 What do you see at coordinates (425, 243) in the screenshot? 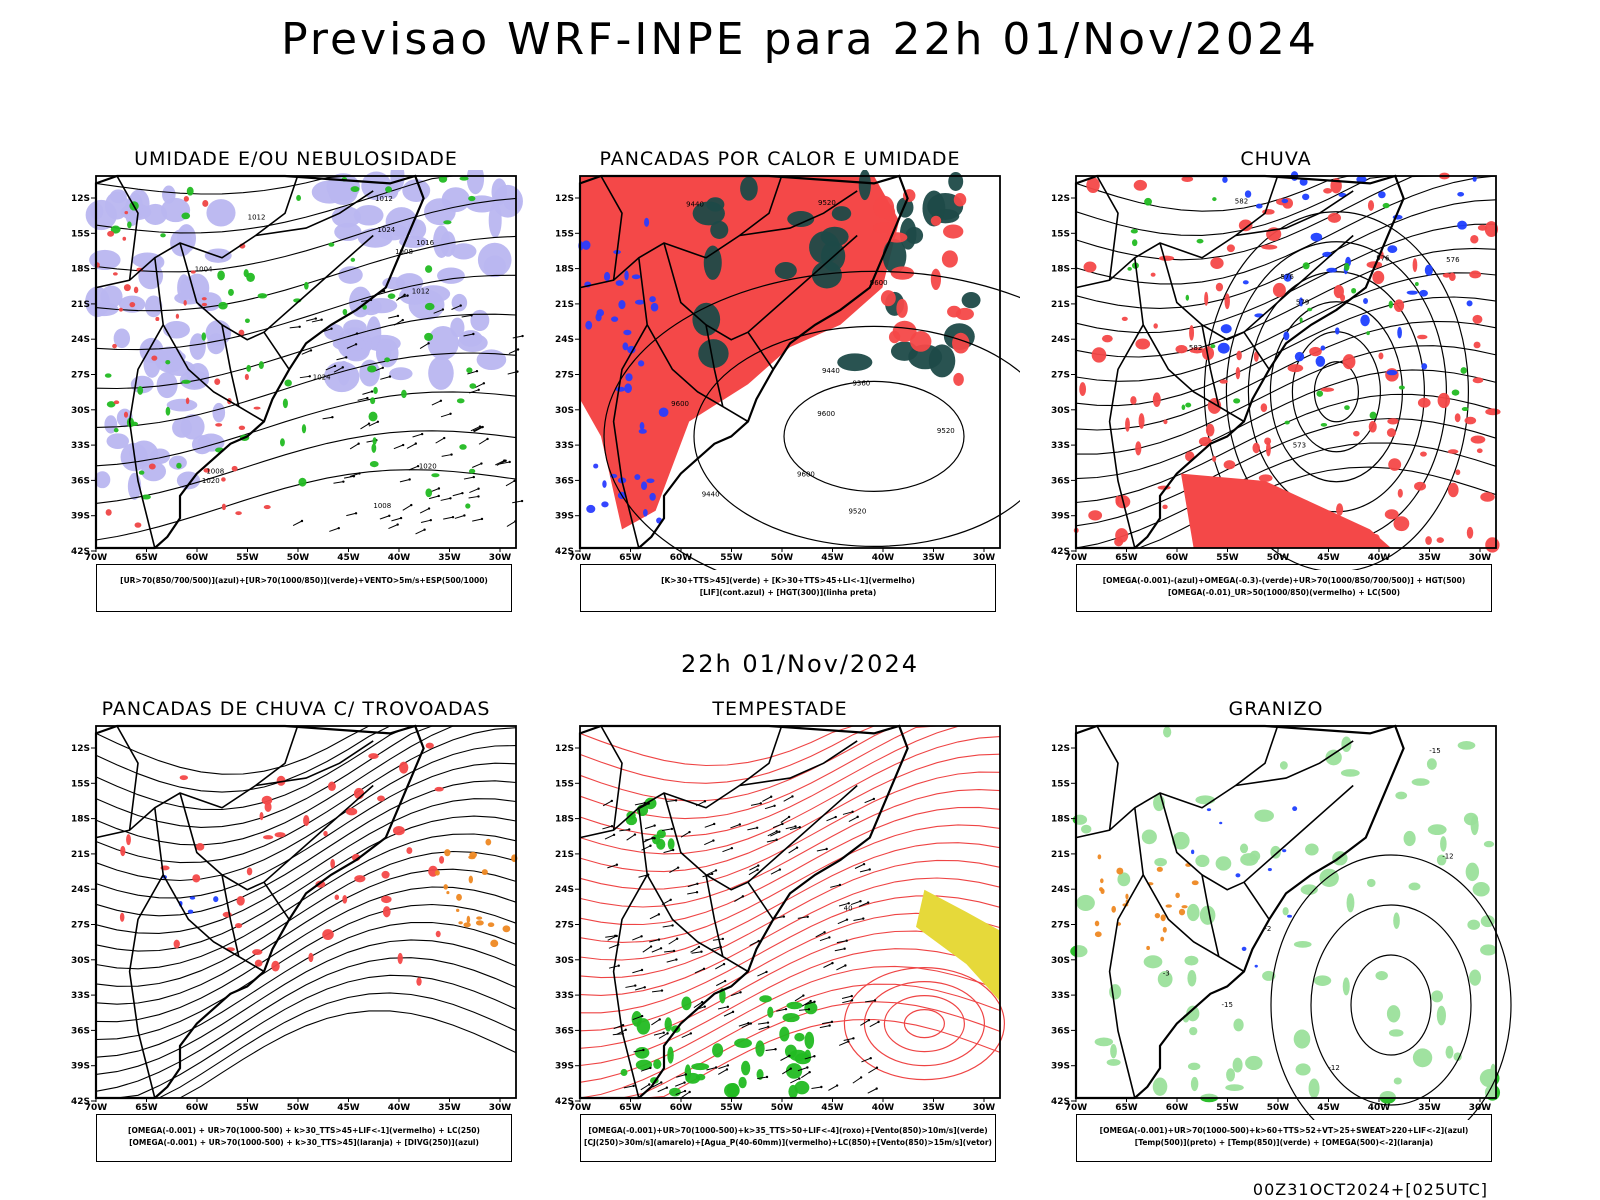
I see `contour-label: 1016` at bounding box center [425, 243].